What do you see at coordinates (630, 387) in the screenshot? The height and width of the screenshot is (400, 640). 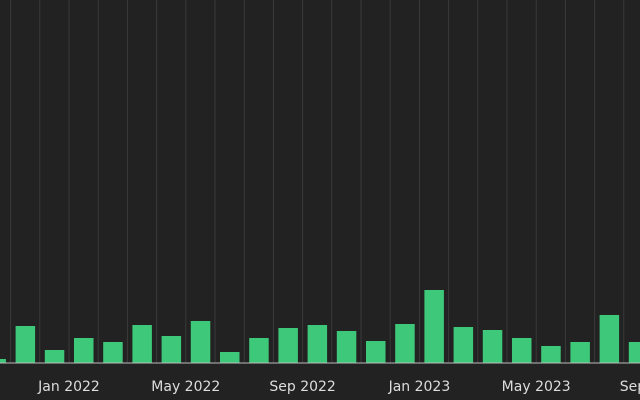 I see `x-tick-label: Sep 2023` at bounding box center [630, 387].